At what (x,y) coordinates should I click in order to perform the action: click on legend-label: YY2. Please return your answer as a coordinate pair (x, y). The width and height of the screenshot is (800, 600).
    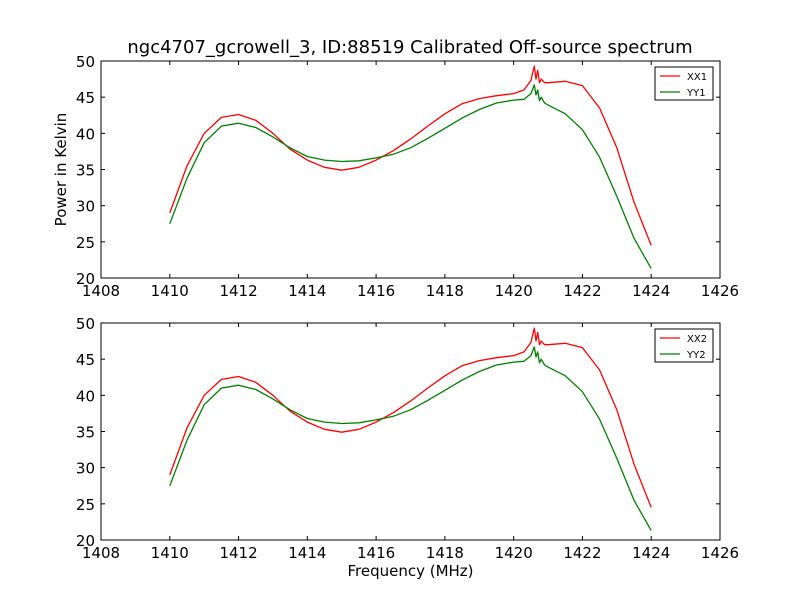
    Looking at the image, I should click on (696, 355).